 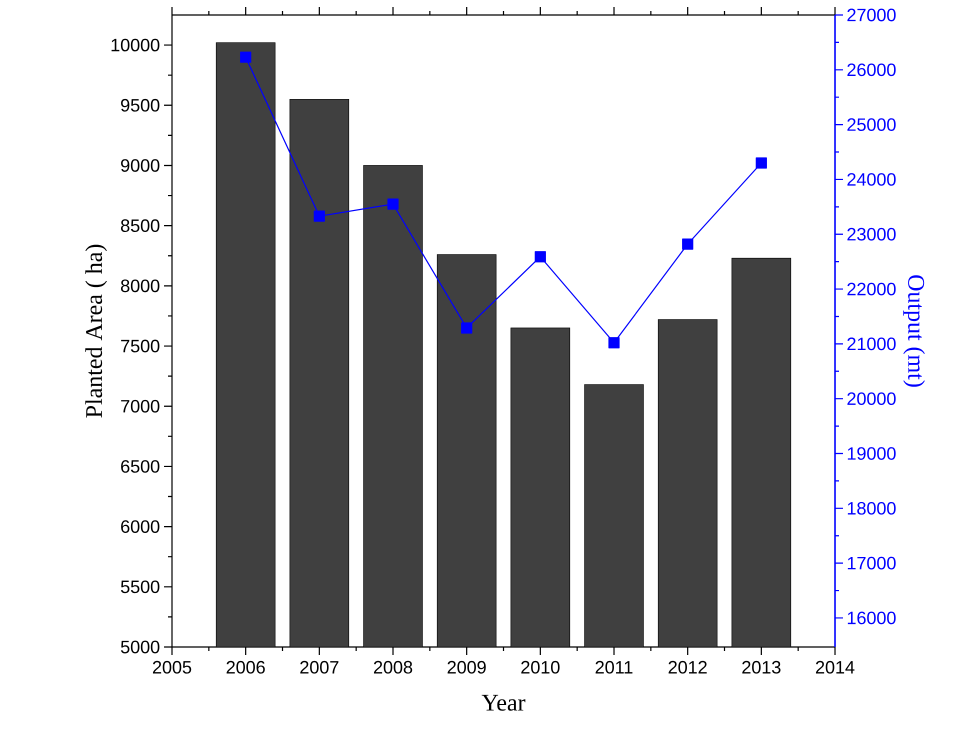 I want to click on y2-tick-label: 18000, so click(x=872, y=508).